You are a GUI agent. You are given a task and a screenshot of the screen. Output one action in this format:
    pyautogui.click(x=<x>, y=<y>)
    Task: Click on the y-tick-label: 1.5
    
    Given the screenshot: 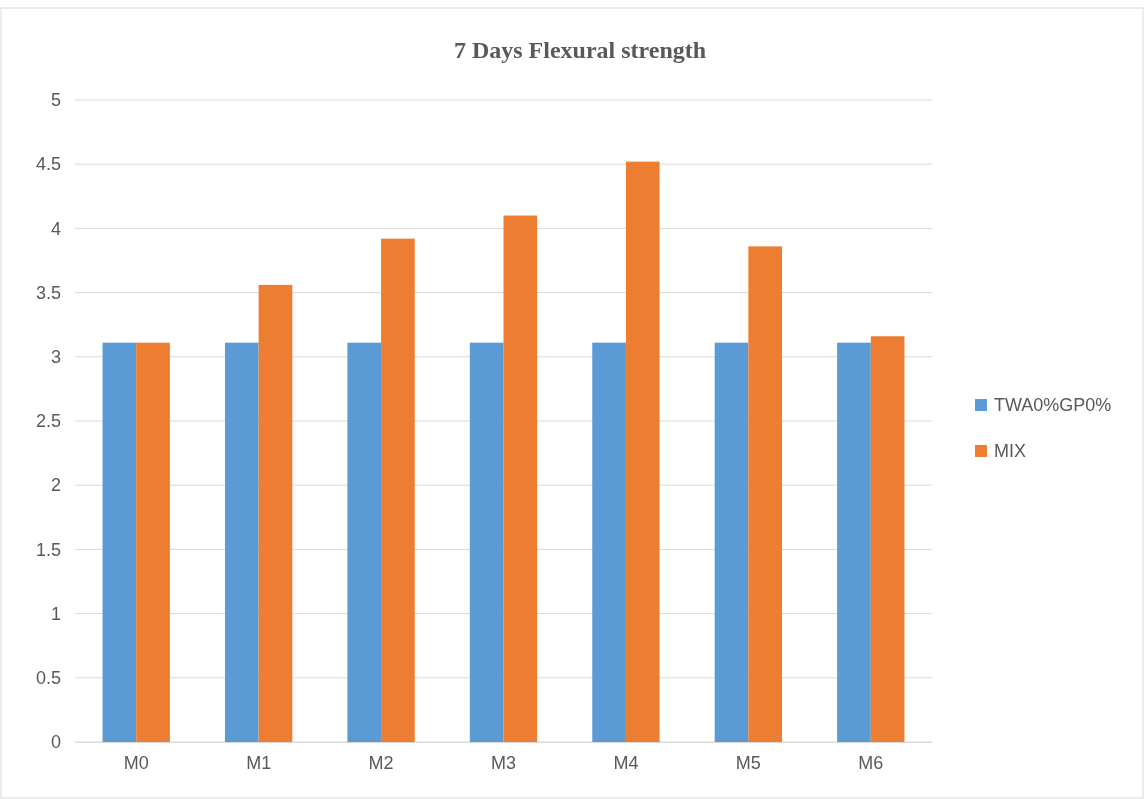 What is the action you would take?
    pyautogui.click(x=48, y=549)
    